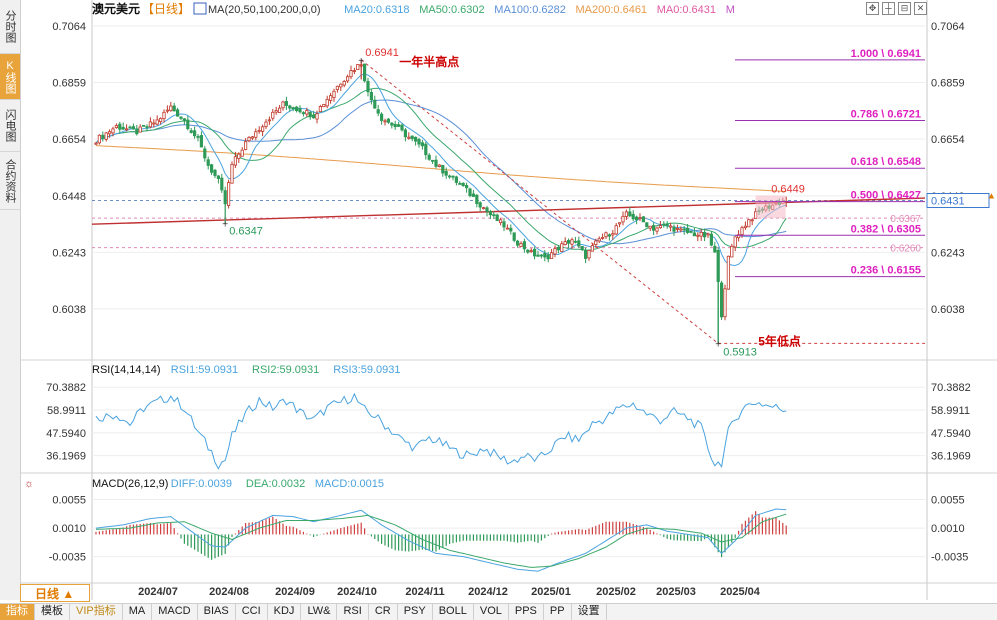 The height and width of the screenshot is (620, 997). Describe the element at coordinates (353, 612) in the screenshot. I see `indicator-tab-9: RSI` at that location.